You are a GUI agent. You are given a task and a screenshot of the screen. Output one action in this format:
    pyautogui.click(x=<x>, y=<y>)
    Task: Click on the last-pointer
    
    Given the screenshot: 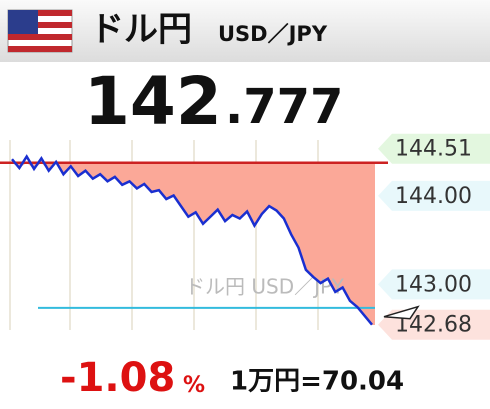 What is the action you would take?
    pyautogui.click(x=401, y=312)
    